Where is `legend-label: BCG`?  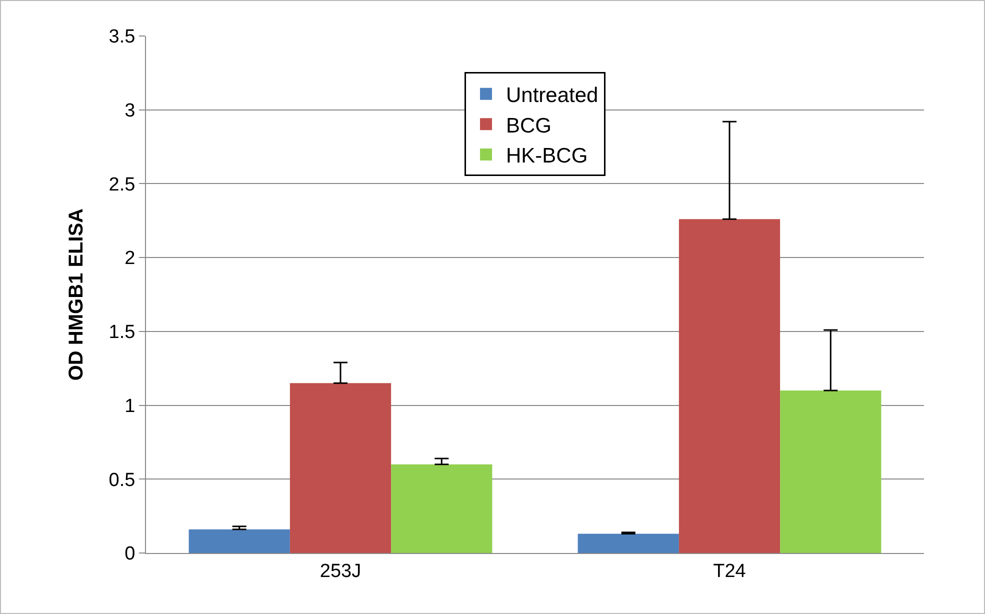 legend-label: BCG is located at coordinates (529, 126).